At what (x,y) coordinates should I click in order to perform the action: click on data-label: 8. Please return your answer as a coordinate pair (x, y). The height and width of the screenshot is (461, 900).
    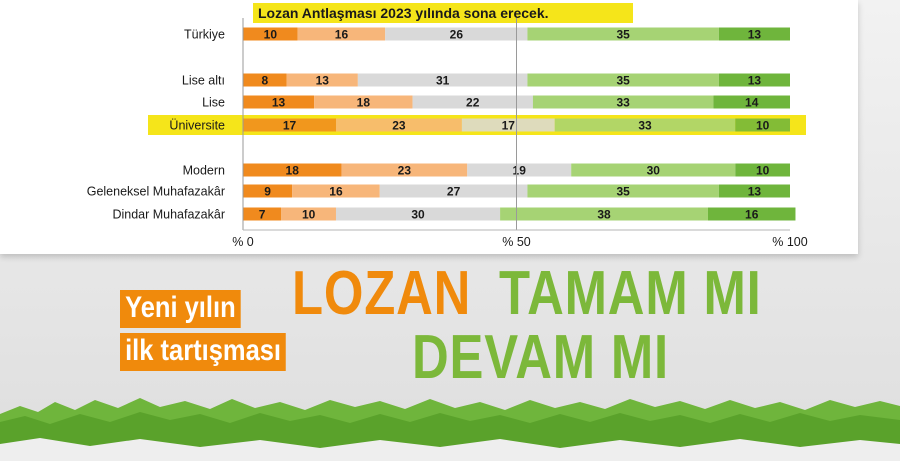
    Looking at the image, I should click on (265, 81).